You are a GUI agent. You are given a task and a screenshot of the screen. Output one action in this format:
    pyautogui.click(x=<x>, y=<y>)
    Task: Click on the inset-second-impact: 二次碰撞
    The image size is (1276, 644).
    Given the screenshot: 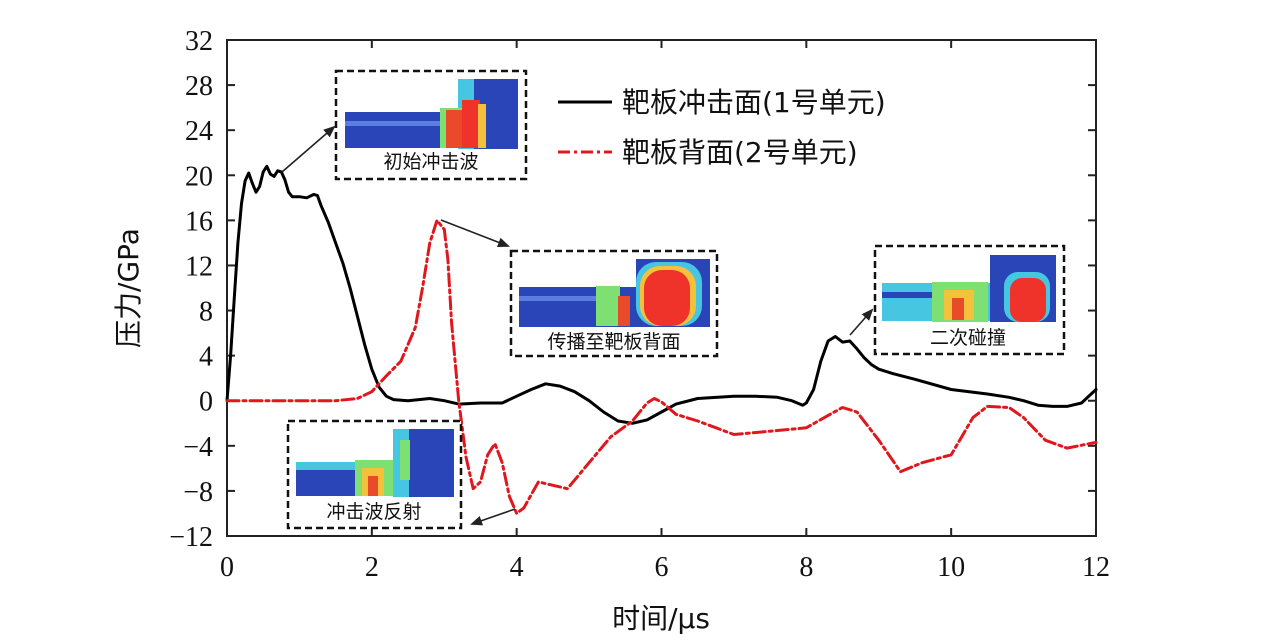 What is the action you would take?
    pyautogui.click(x=969, y=300)
    